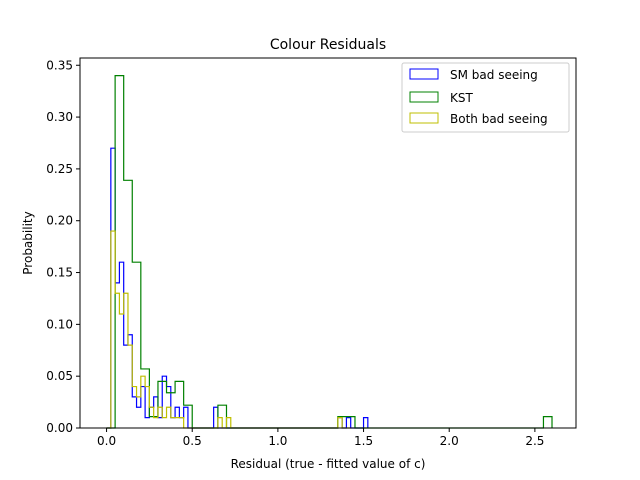  I want to click on x-tick-label: 2.5, so click(534, 441).